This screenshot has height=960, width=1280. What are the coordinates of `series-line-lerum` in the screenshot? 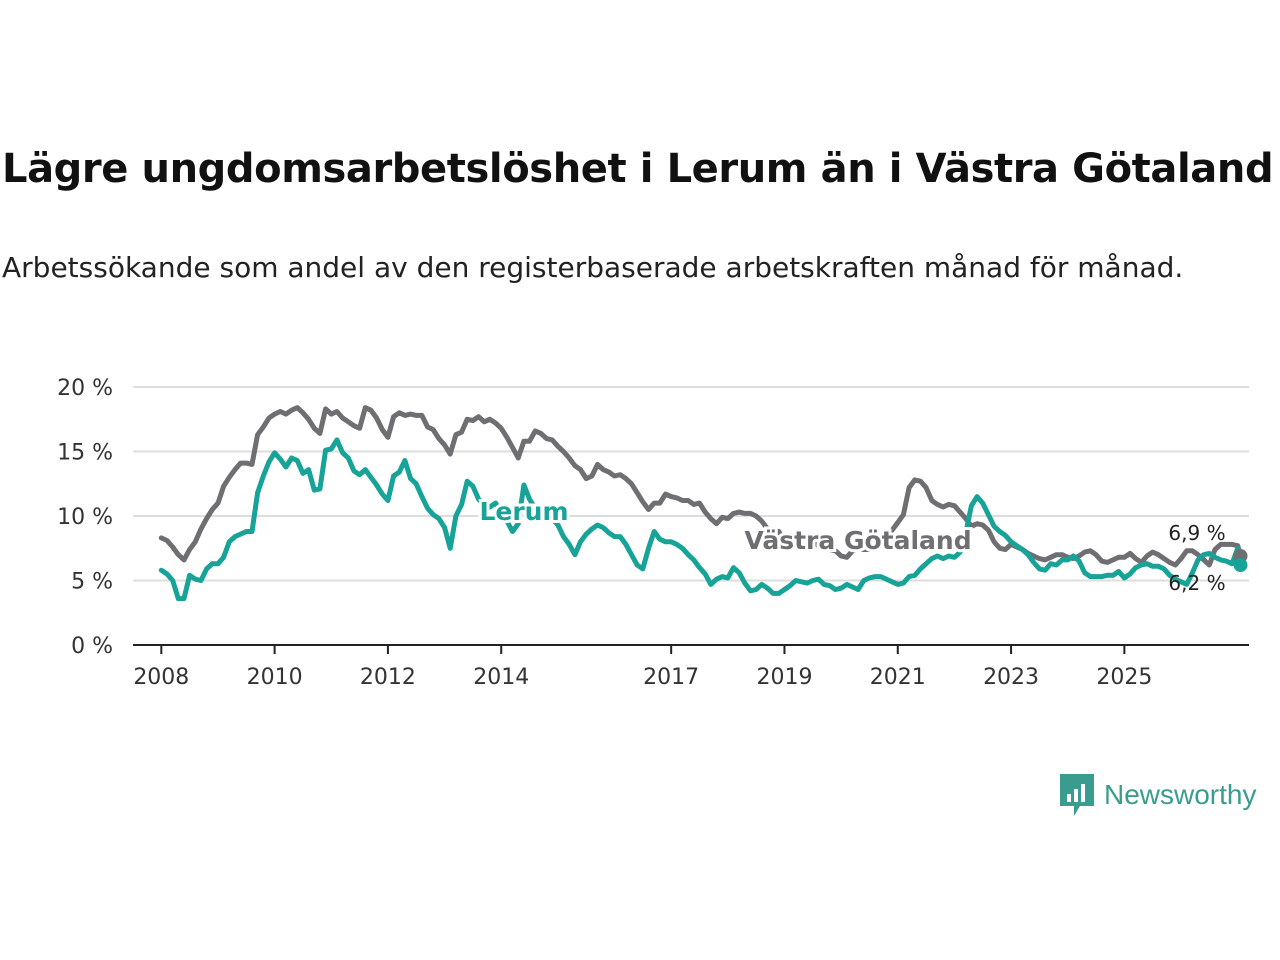 It's located at (700, 519).